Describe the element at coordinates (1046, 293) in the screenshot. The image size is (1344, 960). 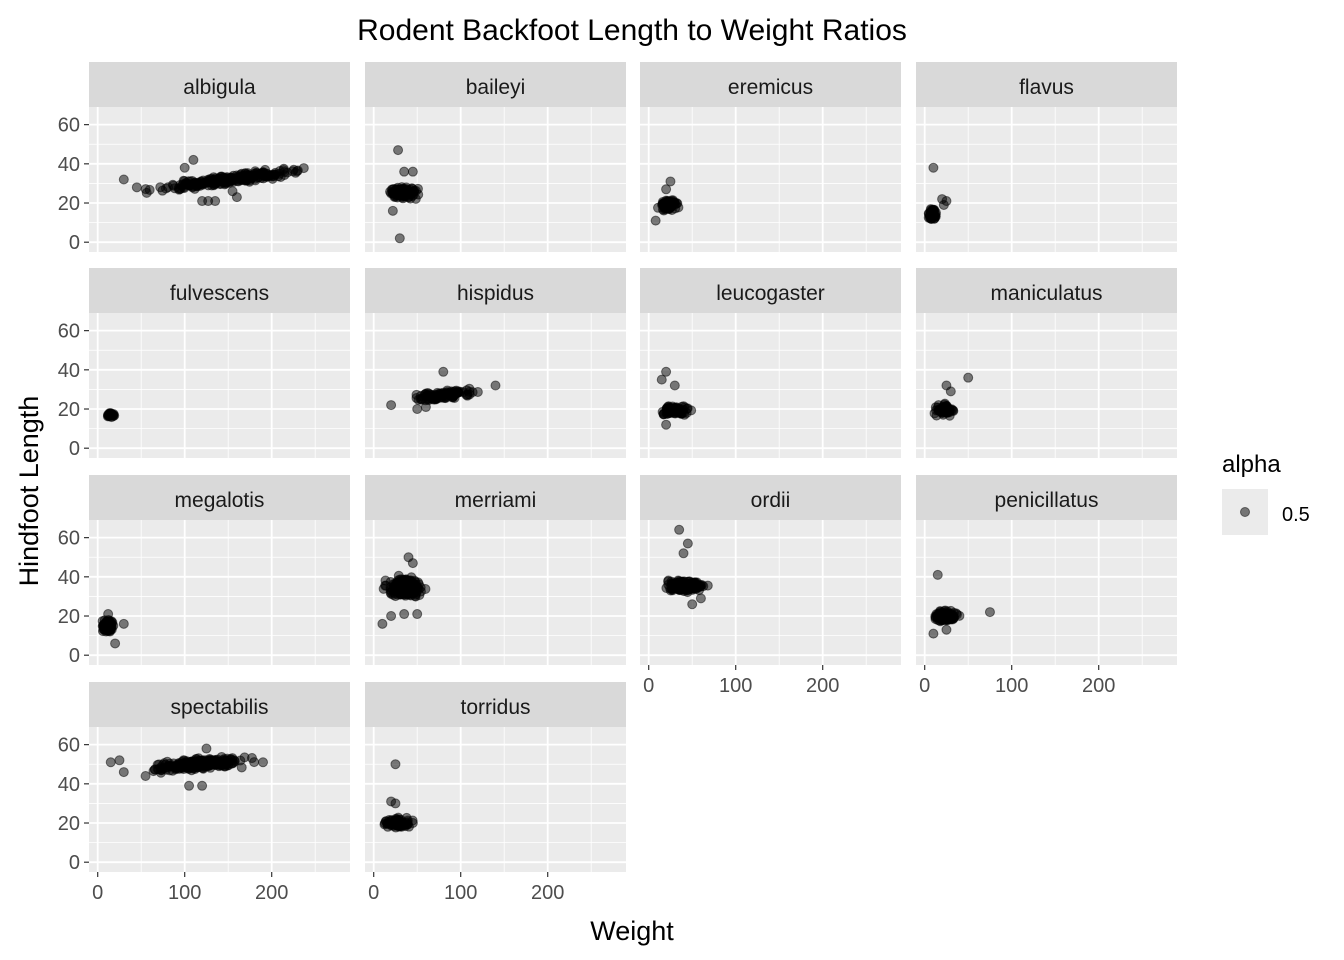
I see `facet-strip-label: maniculatus` at that location.